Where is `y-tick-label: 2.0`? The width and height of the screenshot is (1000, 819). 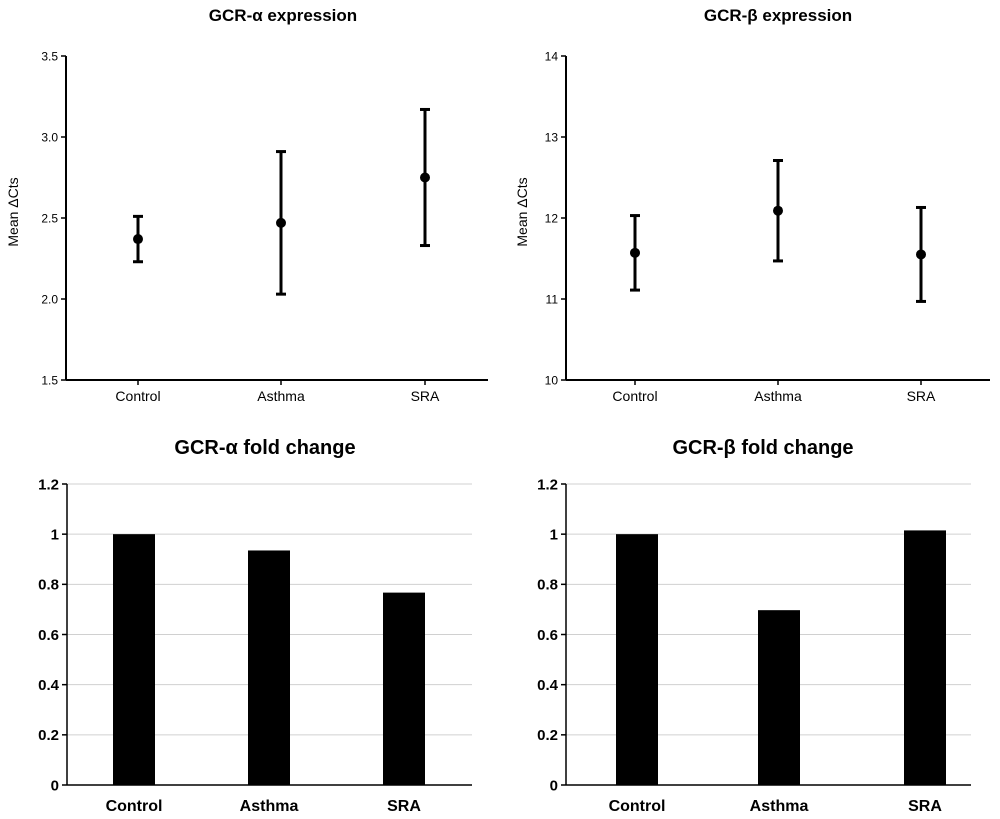 y-tick-label: 2.0 is located at coordinates (49, 299).